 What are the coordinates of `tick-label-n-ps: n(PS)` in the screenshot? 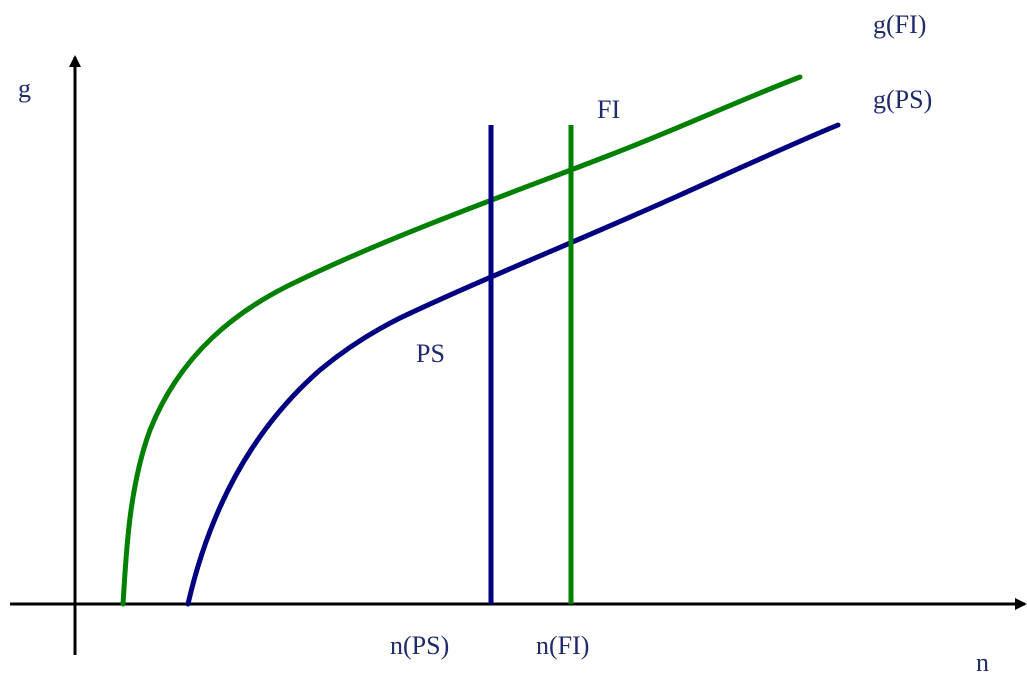 It's located at (419, 645).